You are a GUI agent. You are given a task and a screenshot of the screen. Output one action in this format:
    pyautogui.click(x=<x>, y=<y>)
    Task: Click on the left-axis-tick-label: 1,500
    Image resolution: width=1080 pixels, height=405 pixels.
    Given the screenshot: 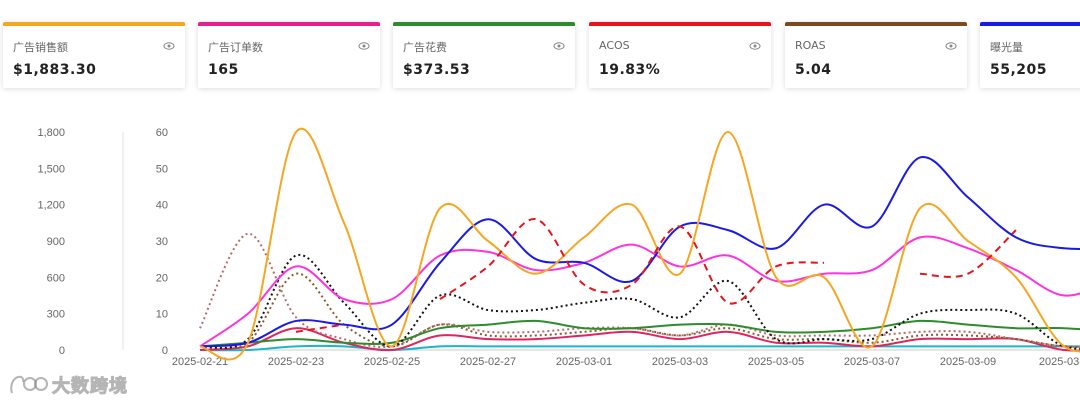 What is the action you would take?
    pyautogui.click(x=51, y=169)
    